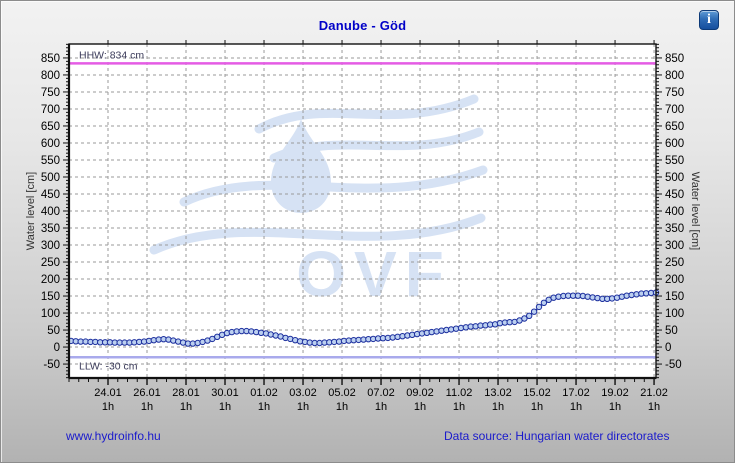 This screenshot has height=463, width=735. I want to click on y-axis-tick-label-left: 150, so click(50, 297).